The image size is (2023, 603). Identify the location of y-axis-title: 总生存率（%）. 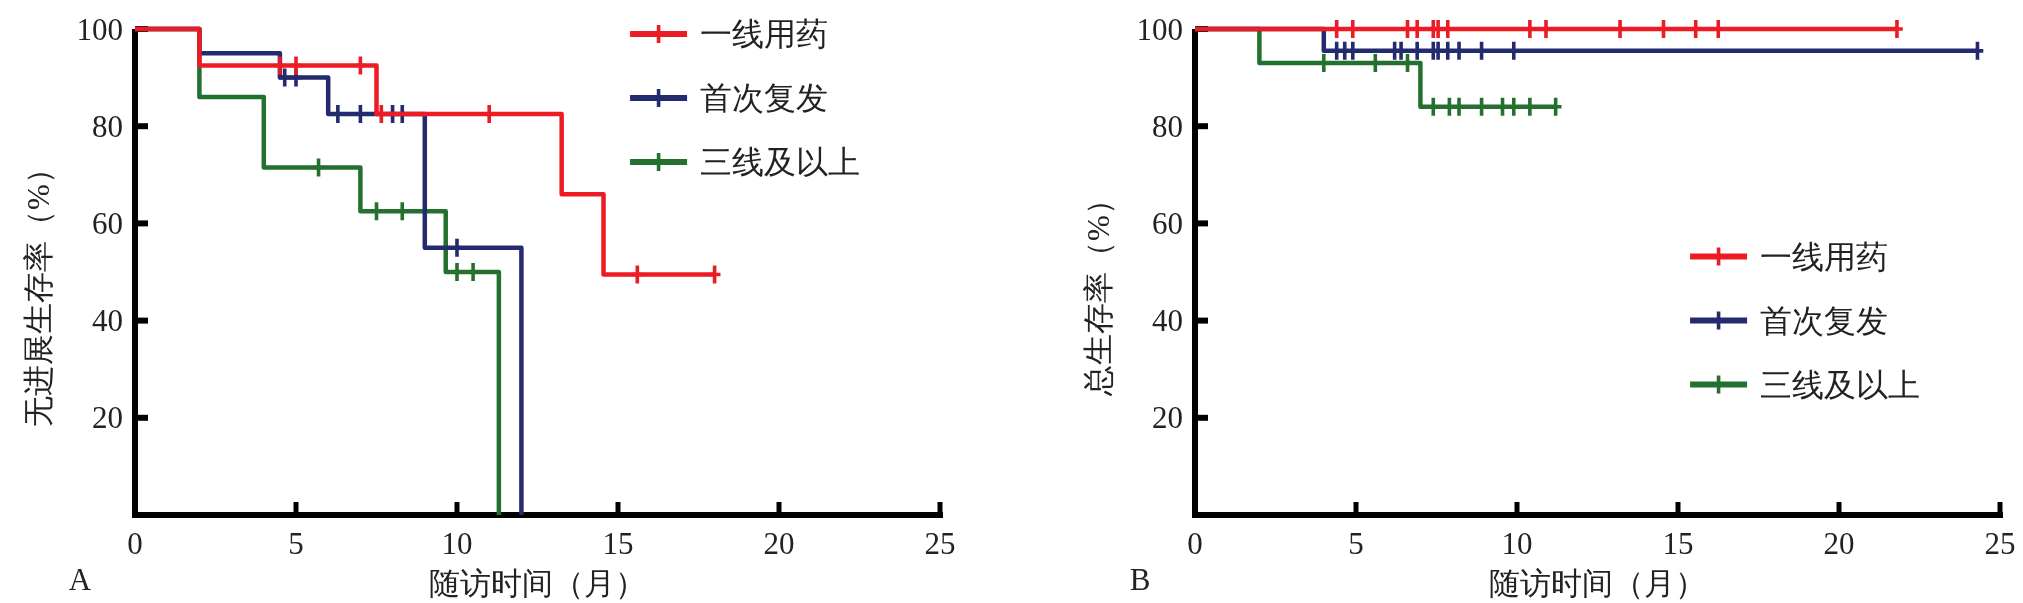
(1098, 290).